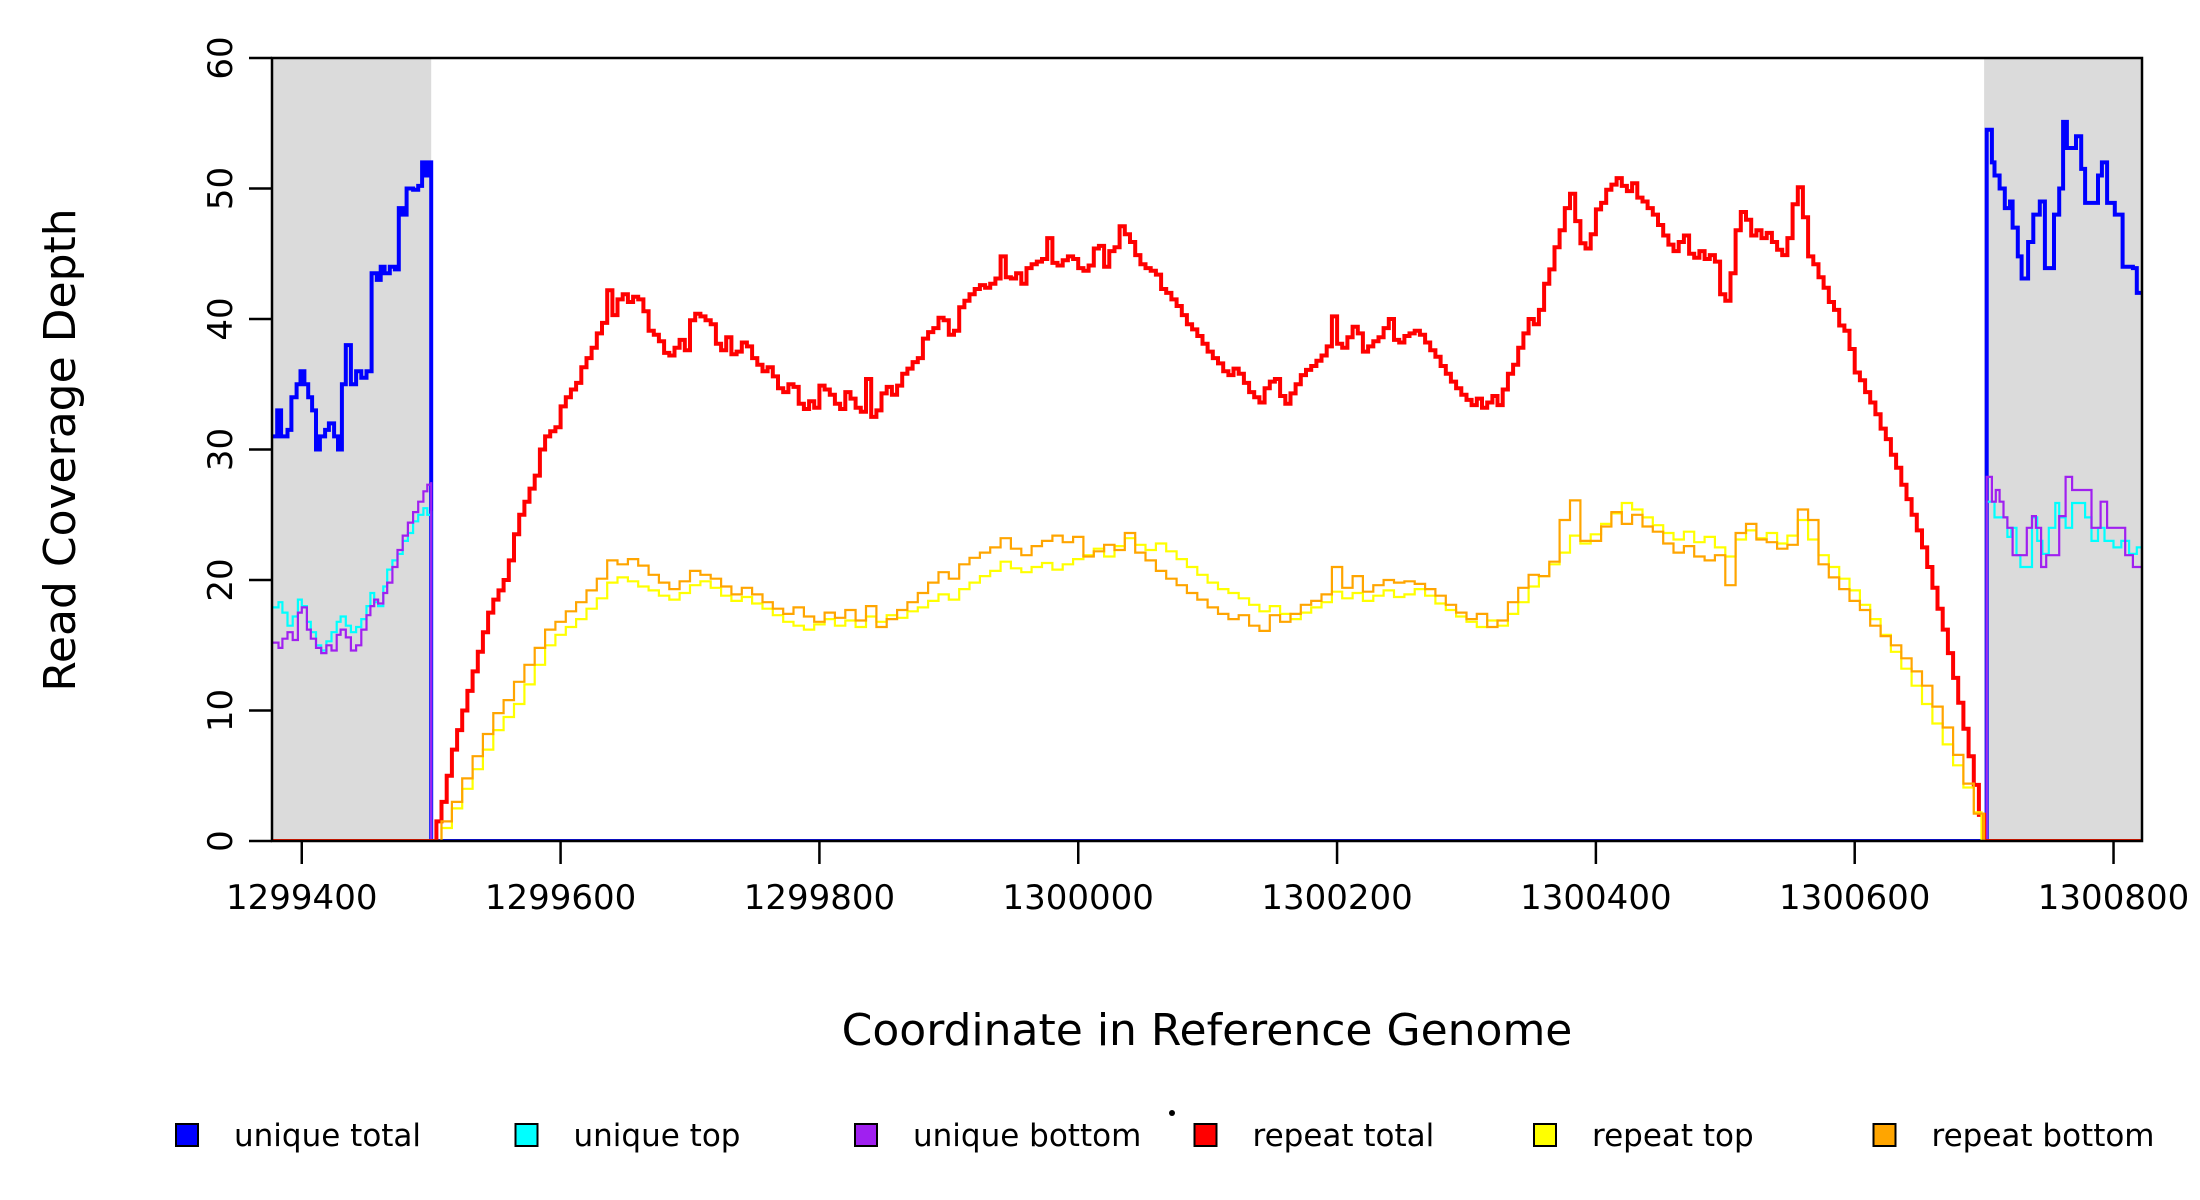  I want to click on legend-item-repeat-bottom: repeat bottom, so click(2013, 1136).